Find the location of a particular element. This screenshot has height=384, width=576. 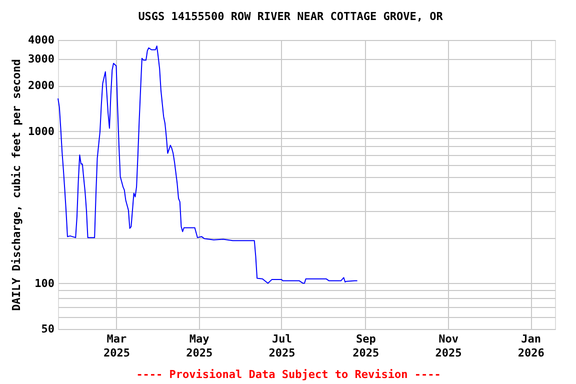

text: ---- Provisional Data Subject to Revision ---- is located at coordinates (288, 374).